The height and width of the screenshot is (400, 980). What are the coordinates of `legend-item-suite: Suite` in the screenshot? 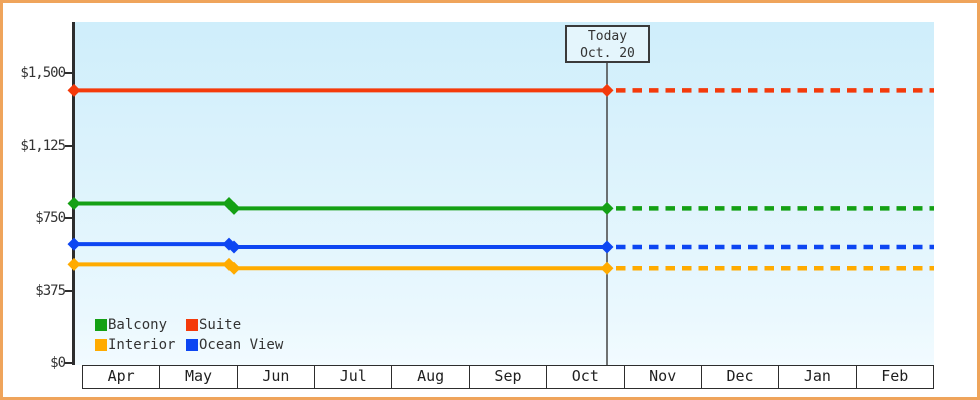 It's located at (234, 325).